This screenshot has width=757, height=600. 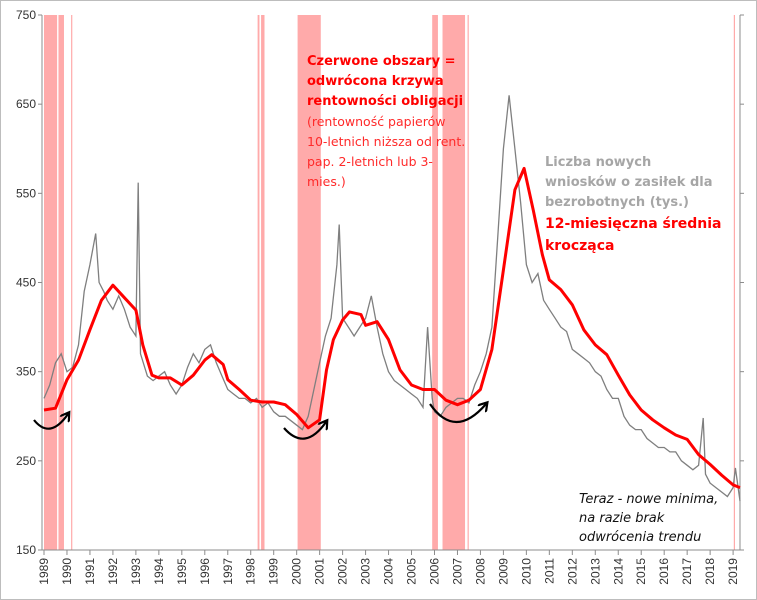 I want to click on arrow-2001, so click(x=304, y=431).